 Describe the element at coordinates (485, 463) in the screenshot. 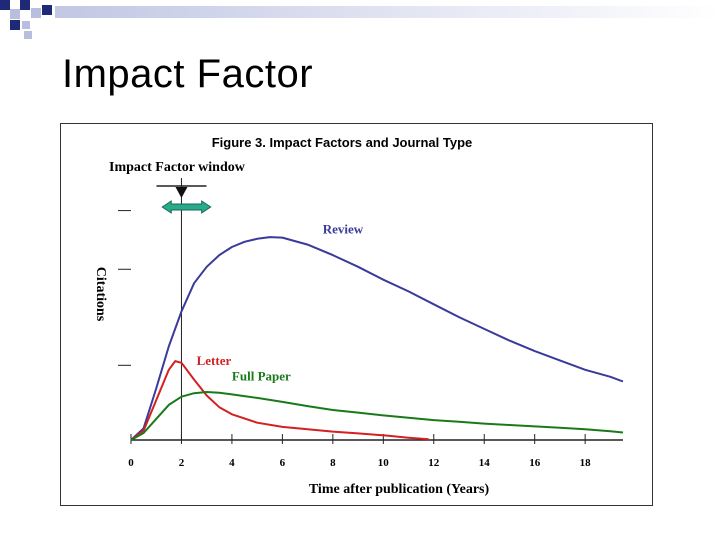

I see `x-tick-label: 14` at that location.